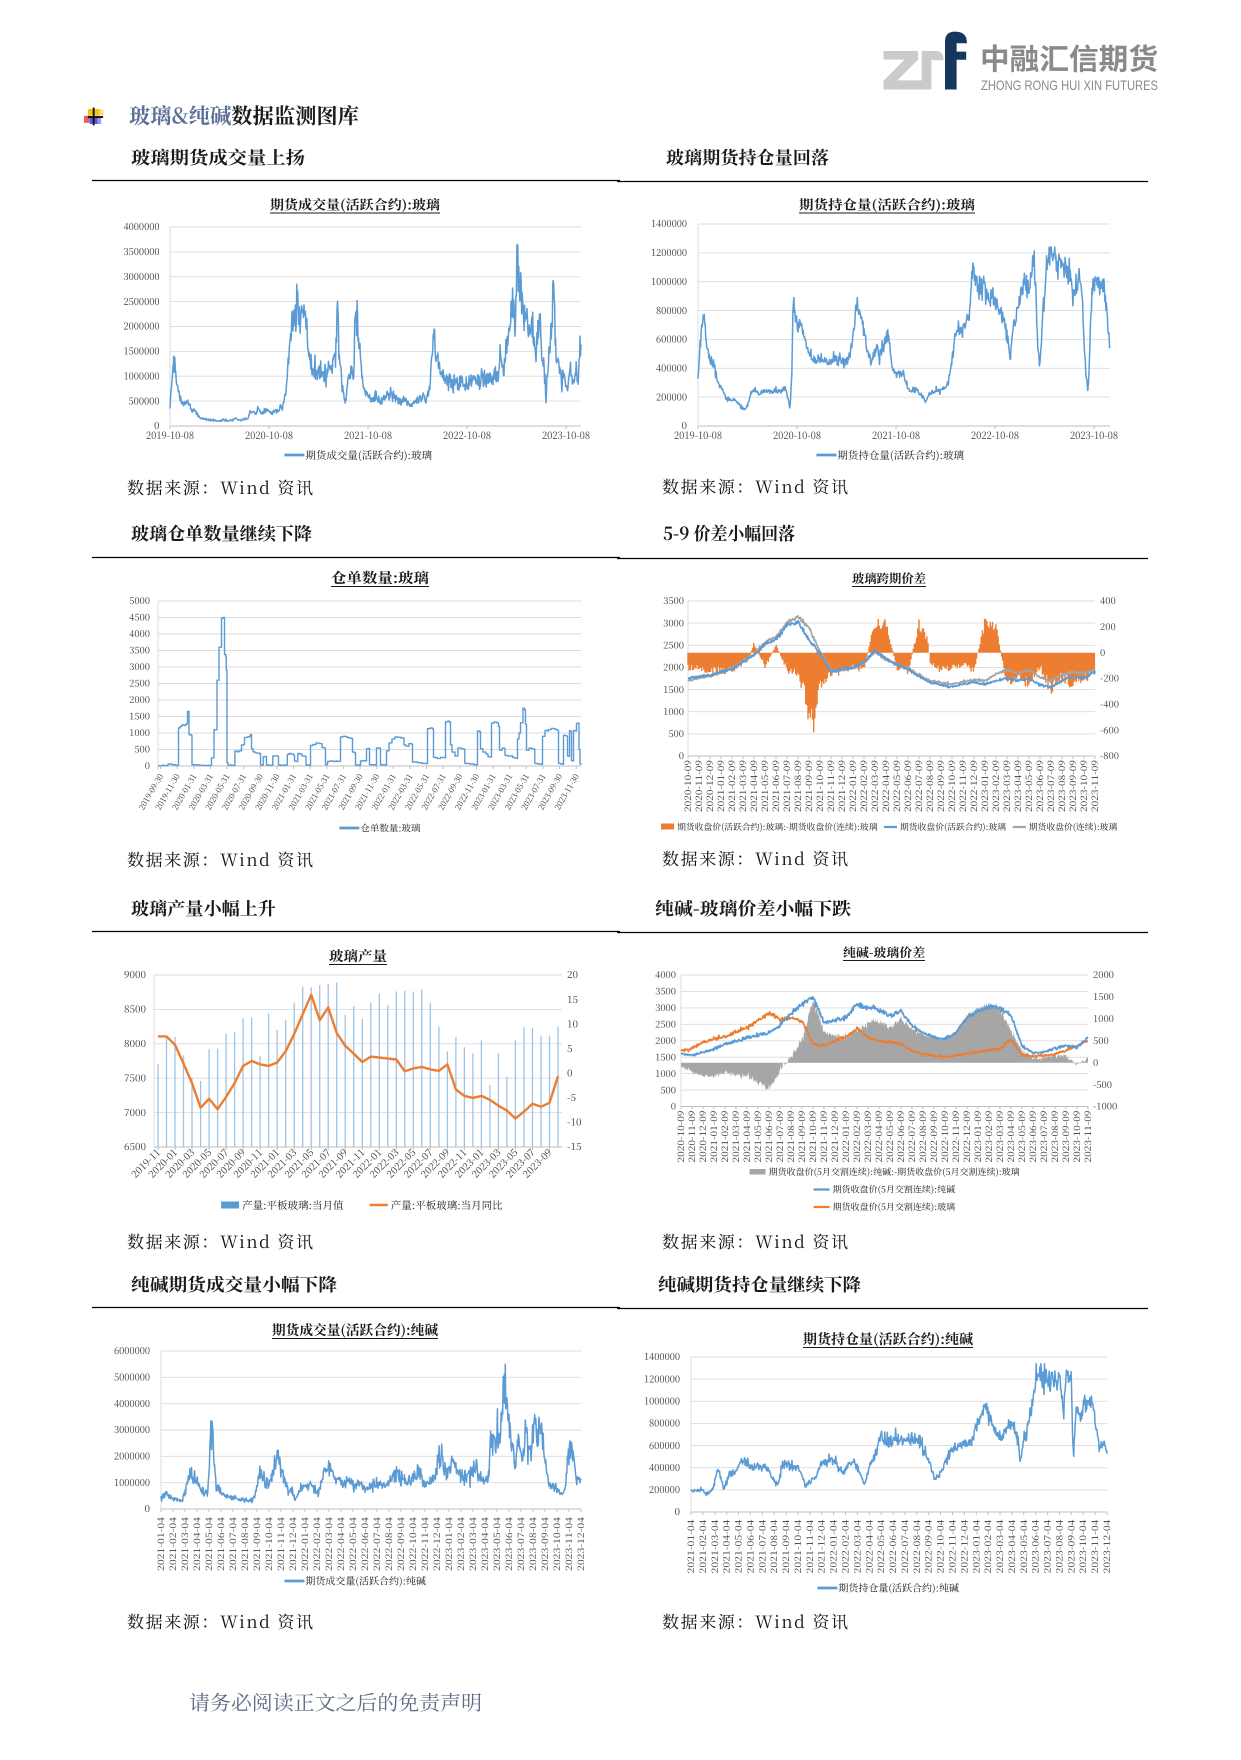 This screenshot has width=1241, height=1760. I want to click on svg-text: -500, so click(1102, 1084).